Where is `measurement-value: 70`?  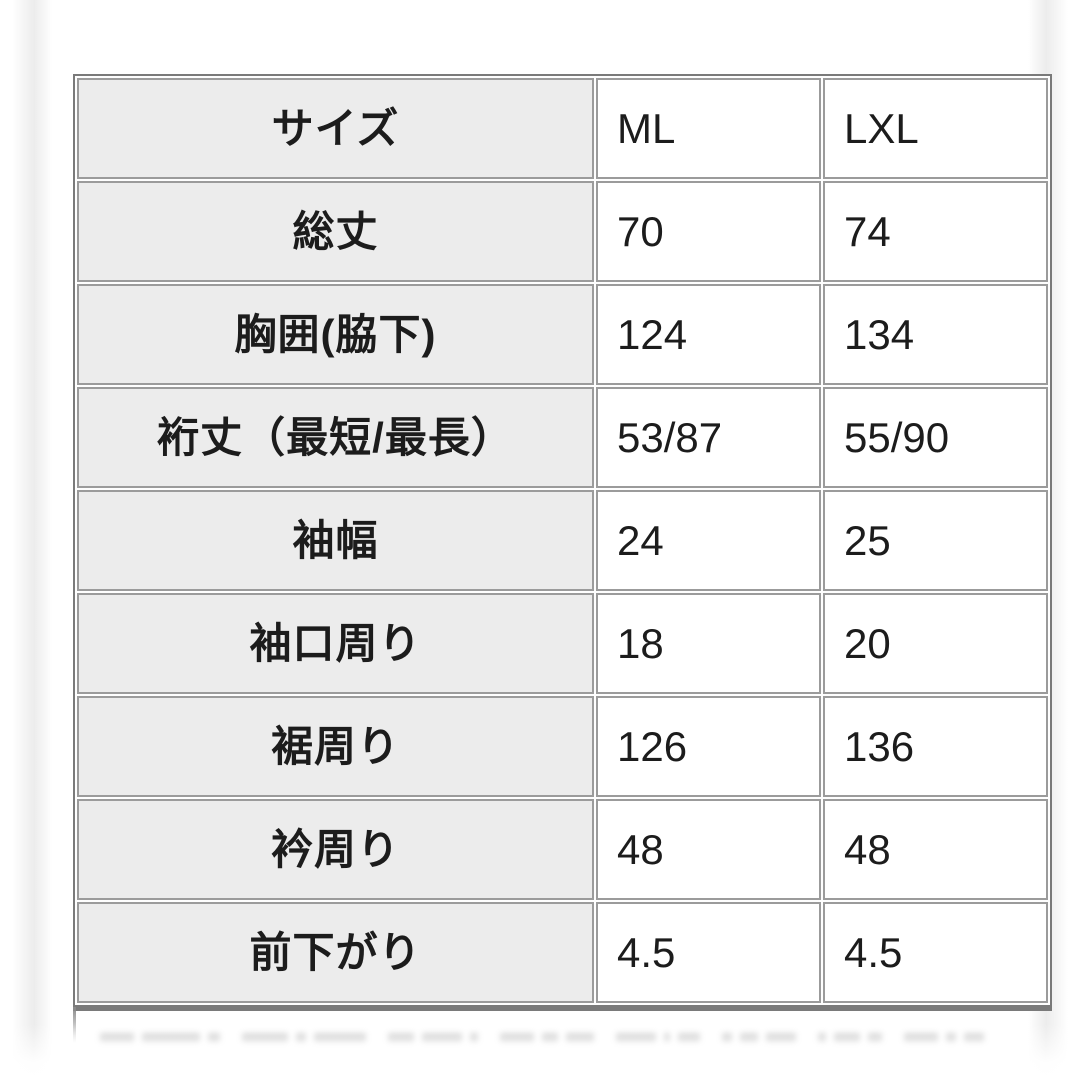
measurement-value: 70 is located at coordinates (708, 231).